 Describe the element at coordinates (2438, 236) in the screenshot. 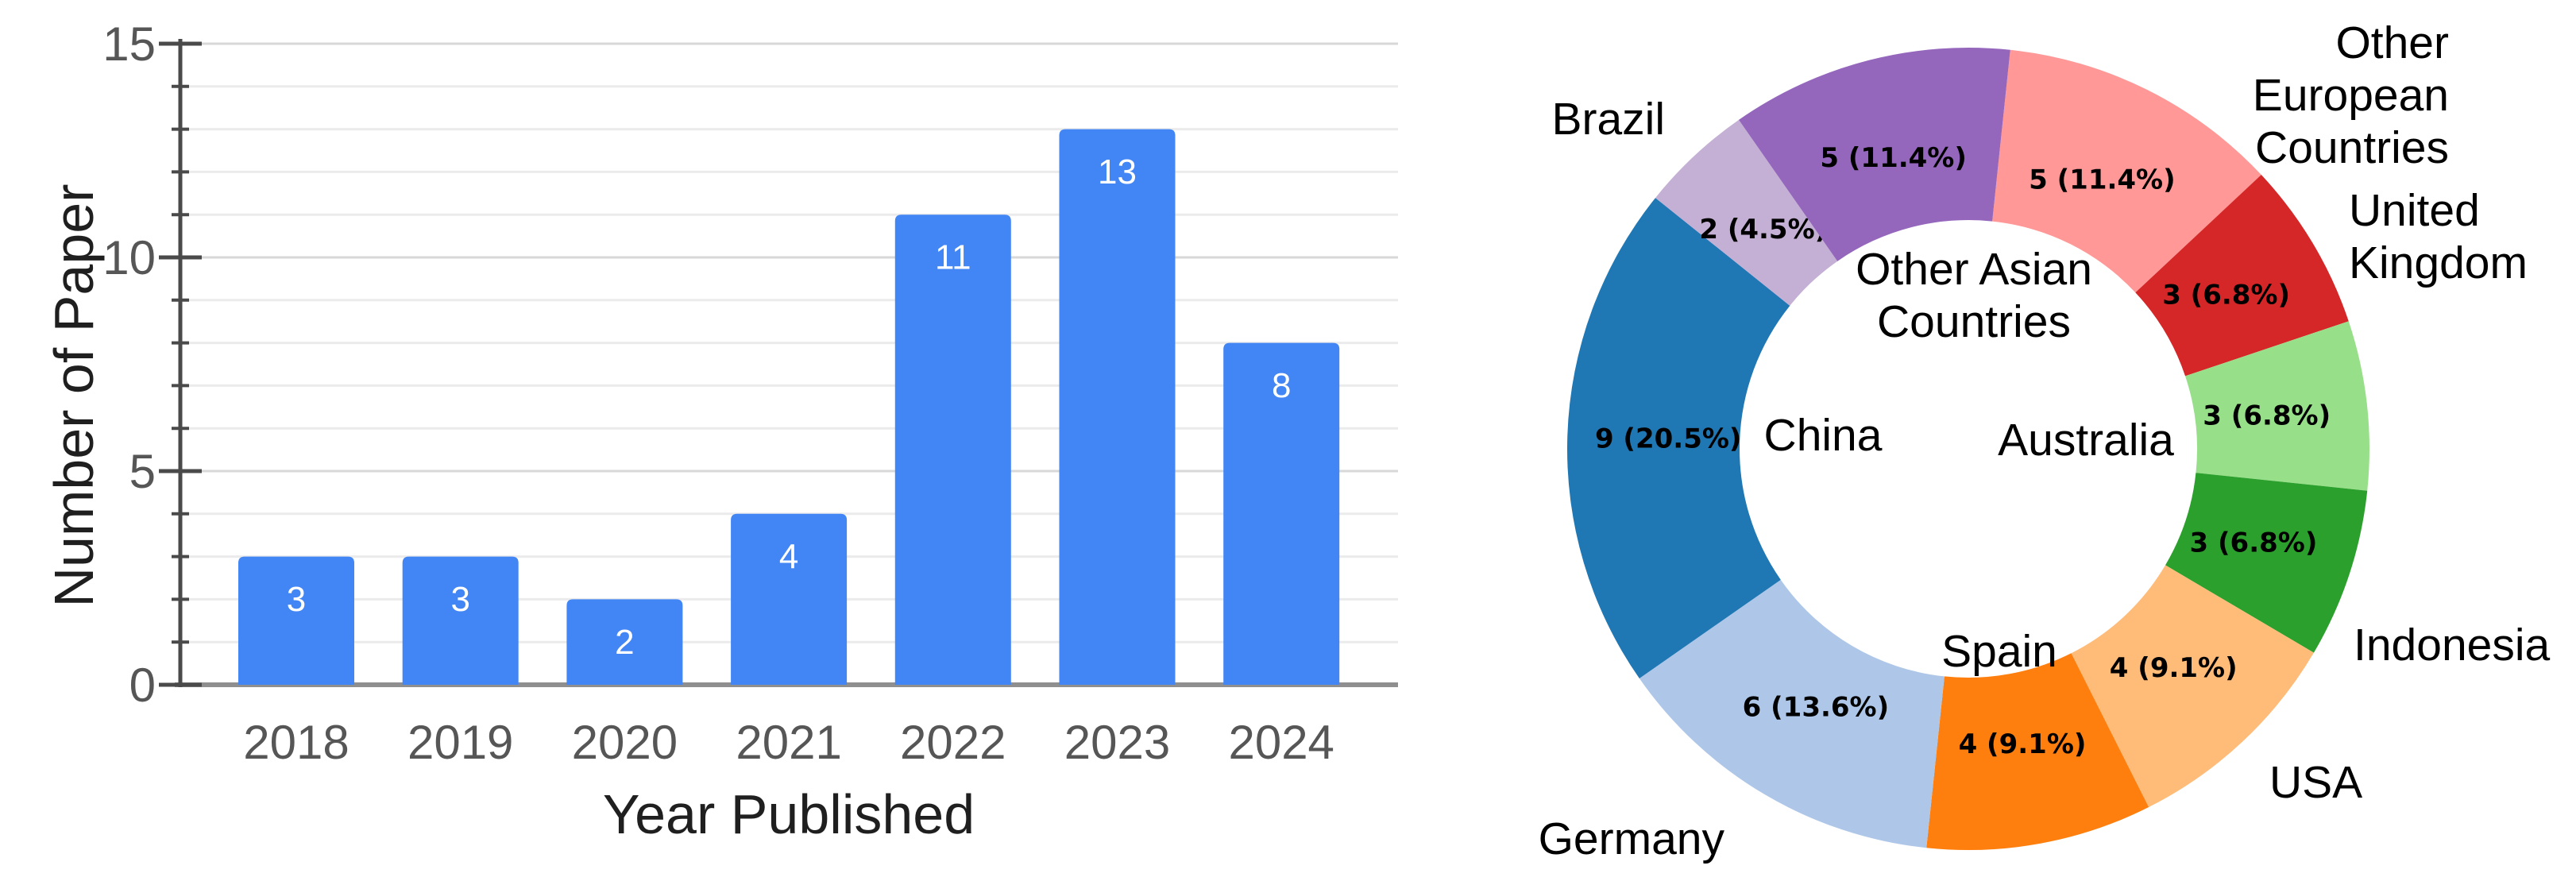

I see `donut-label-united-kingdom: United Kingdom` at that location.